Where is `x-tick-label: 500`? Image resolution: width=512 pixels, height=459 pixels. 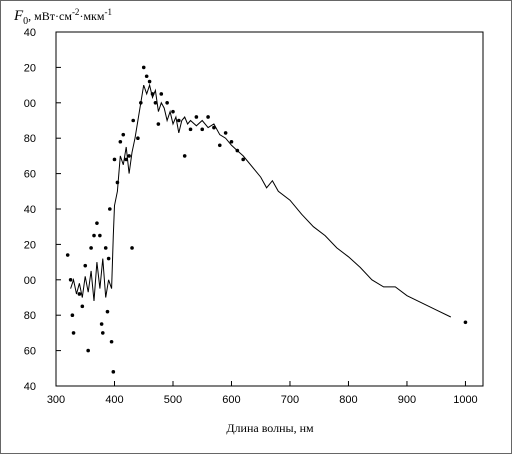
x-tick-label: 500 is located at coordinates (173, 400).